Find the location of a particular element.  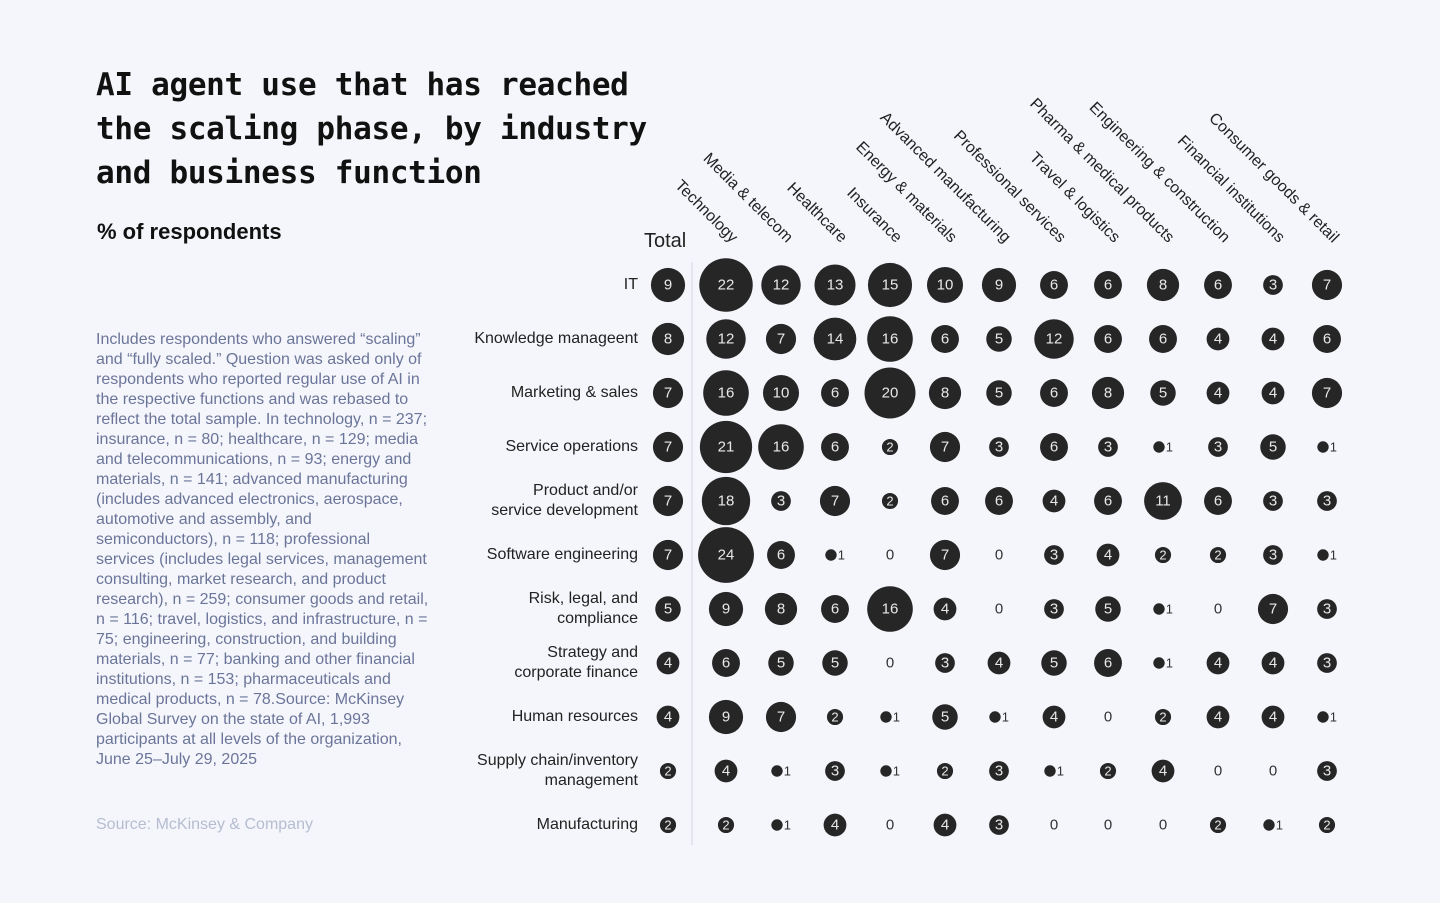

bubble-software-engineering-engineering-construction: 2 is located at coordinates (1218, 555).